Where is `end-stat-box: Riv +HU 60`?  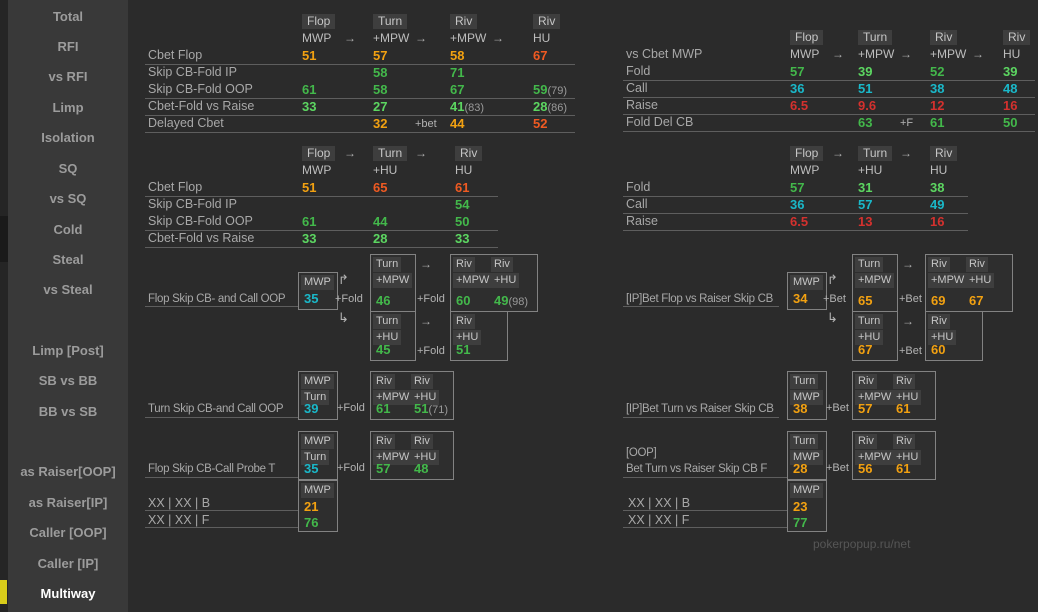 end-stat-box: Riv +HU 60 is located at coordinates (954, 336).